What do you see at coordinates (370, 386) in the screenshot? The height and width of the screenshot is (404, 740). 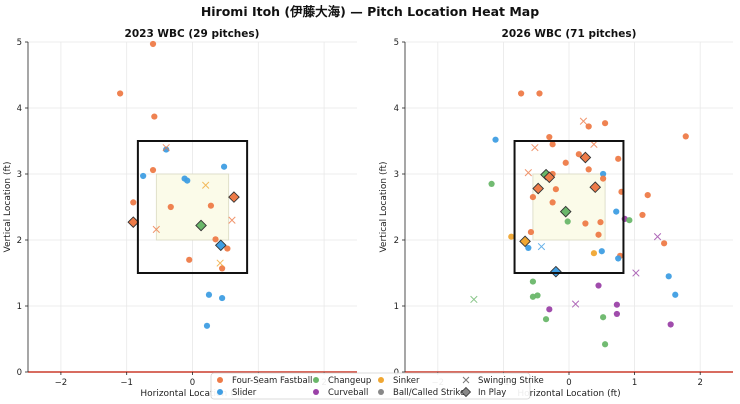 I see `legend-frame` at bounding box center [370, 386].